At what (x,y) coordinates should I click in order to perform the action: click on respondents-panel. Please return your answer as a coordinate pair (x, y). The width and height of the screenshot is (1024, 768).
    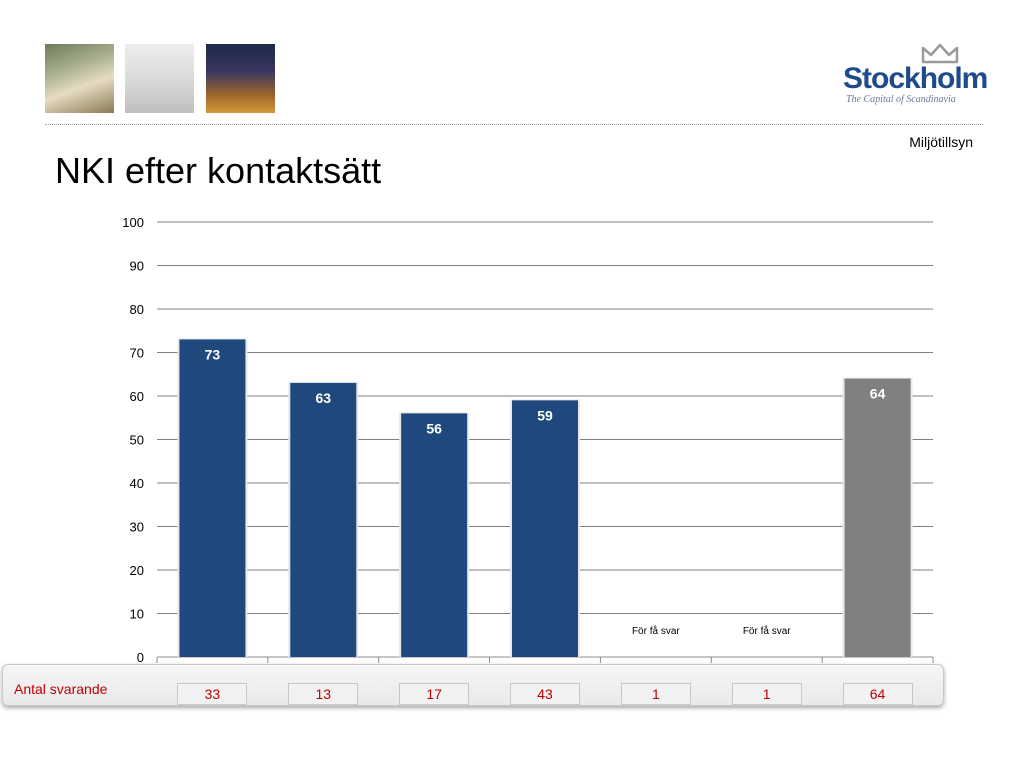
    Looking at the image, I should click on (473, 685).